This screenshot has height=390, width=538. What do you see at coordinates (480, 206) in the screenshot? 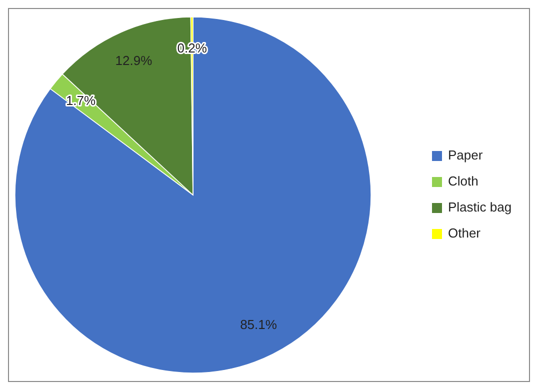
I see `legend-label: Plastic bag` at bounding box center [480, 206].